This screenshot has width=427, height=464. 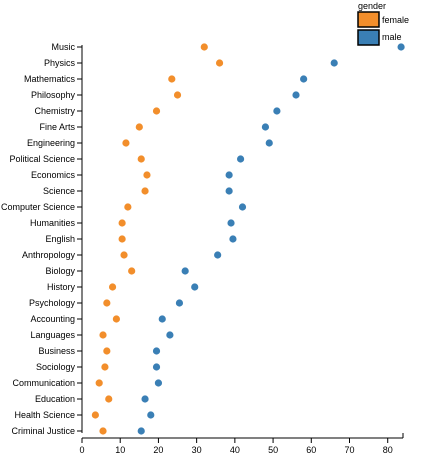 What do you see at coordinates (147, 175) in the screenshot?
I see `point-female-economics` at bounding box center [147, 175].